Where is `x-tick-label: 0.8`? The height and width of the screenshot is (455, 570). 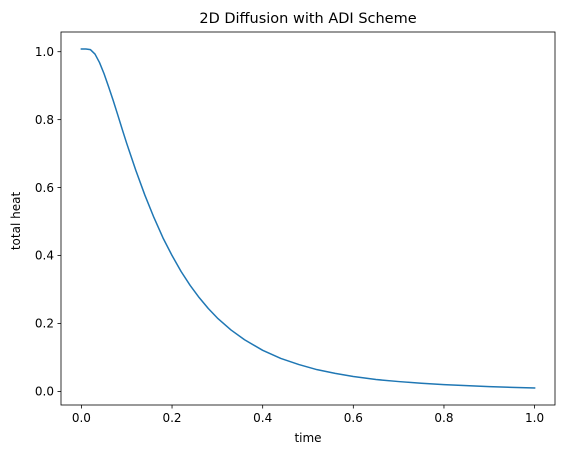
x-tick-label: 0.8 is located at coordinates (443, 418).